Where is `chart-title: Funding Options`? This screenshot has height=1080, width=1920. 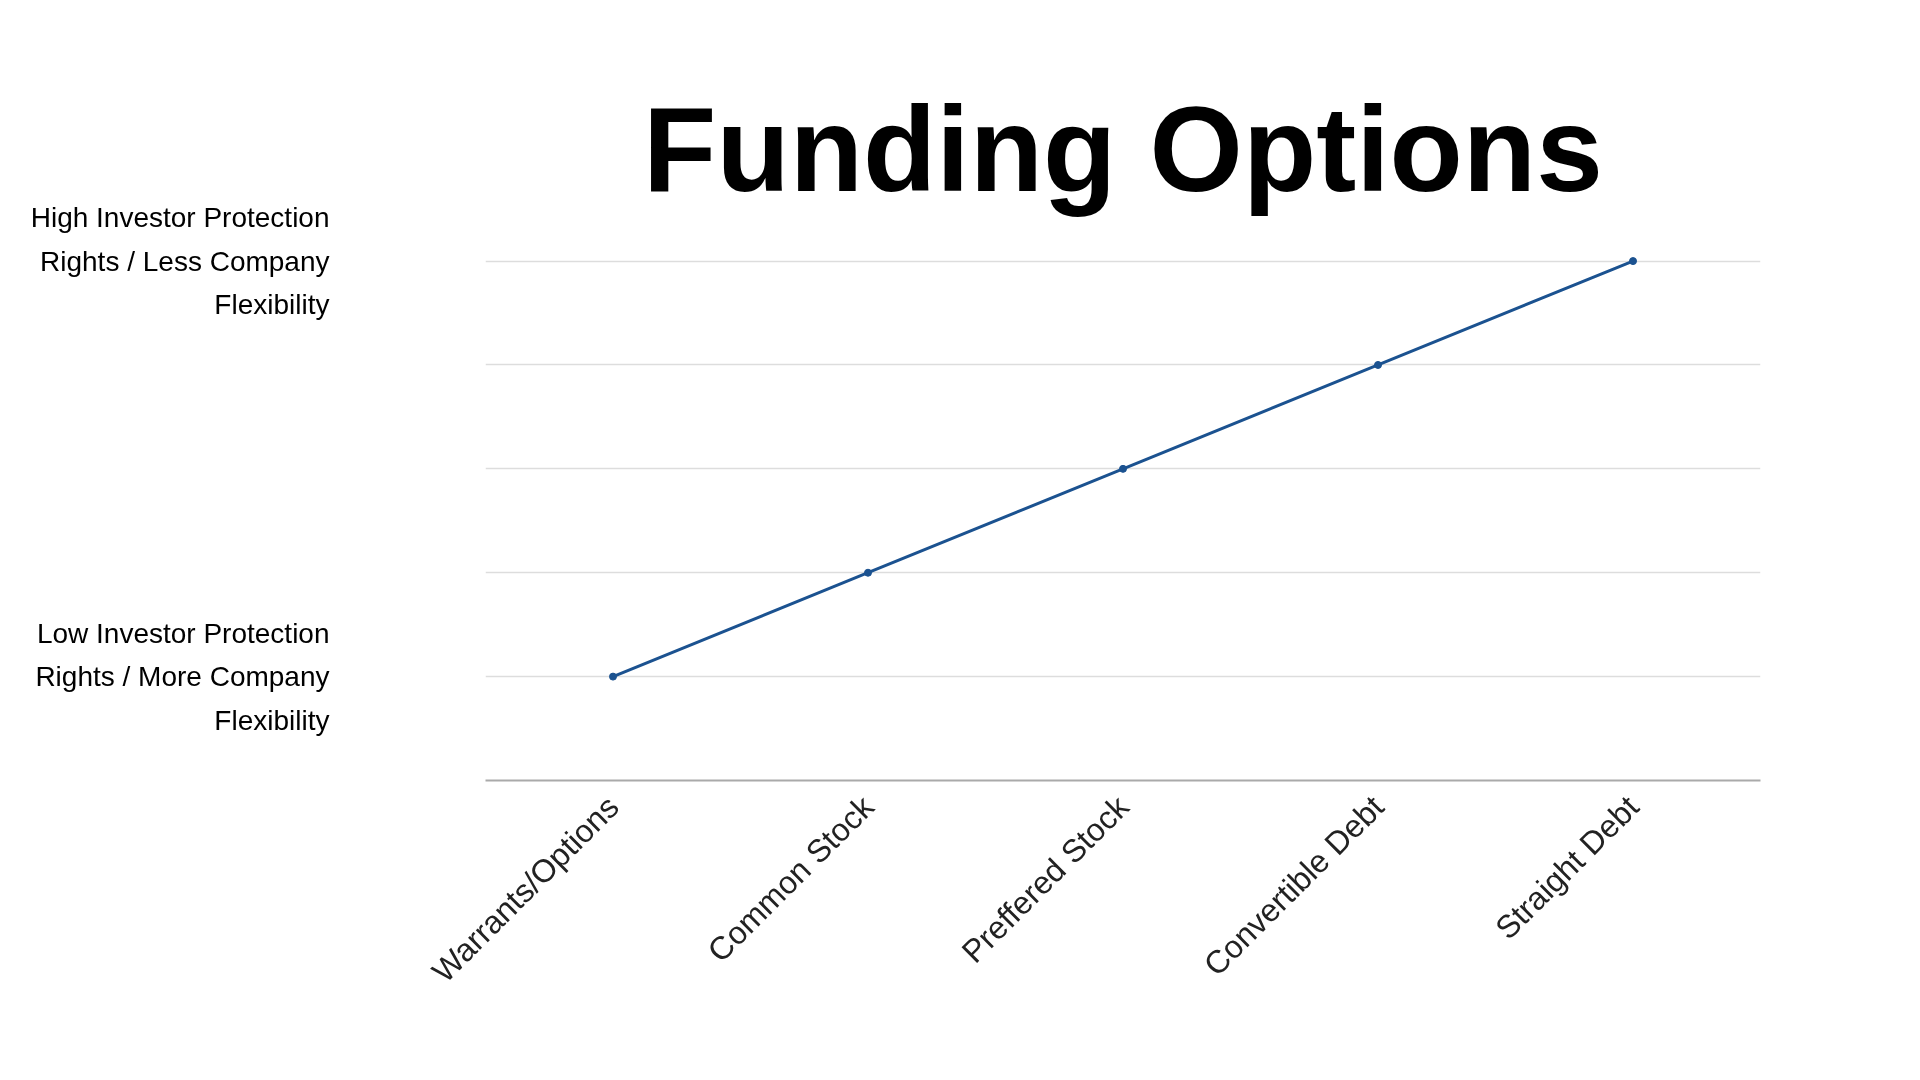
chart-title: Funding Options is located at coordinates (1123, 149).